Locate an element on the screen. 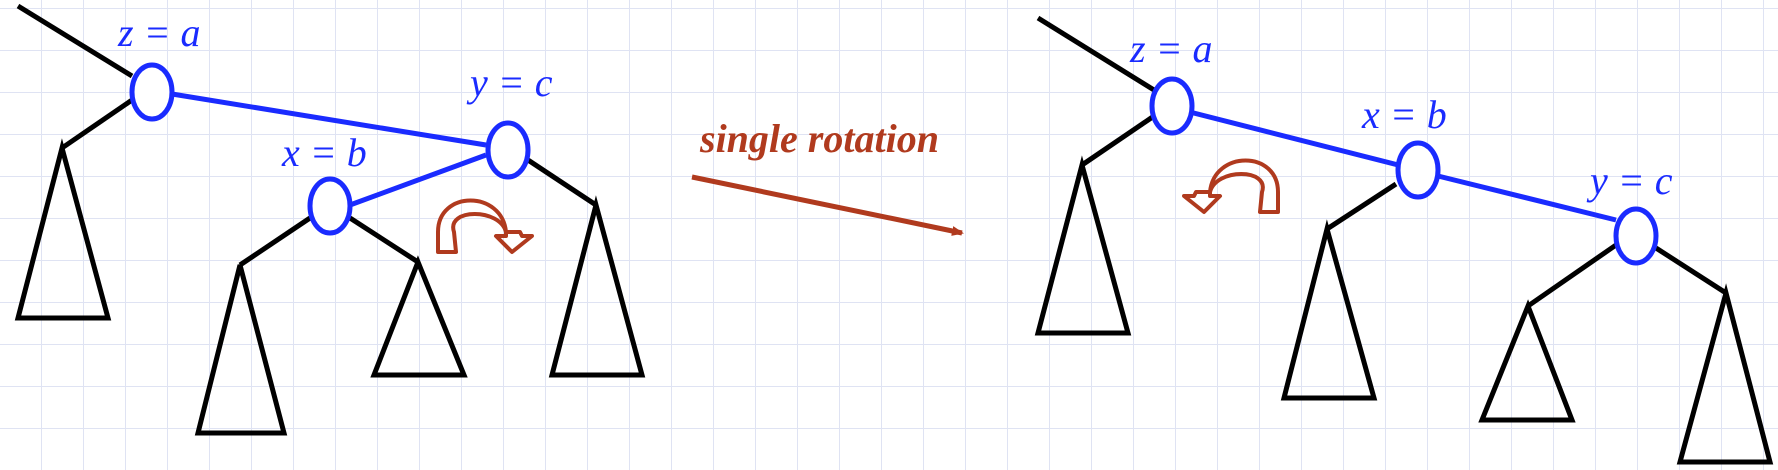 The width and height of the screenshot is (1778, 470). edge-x-t2 is located at coordinates (384, 240).